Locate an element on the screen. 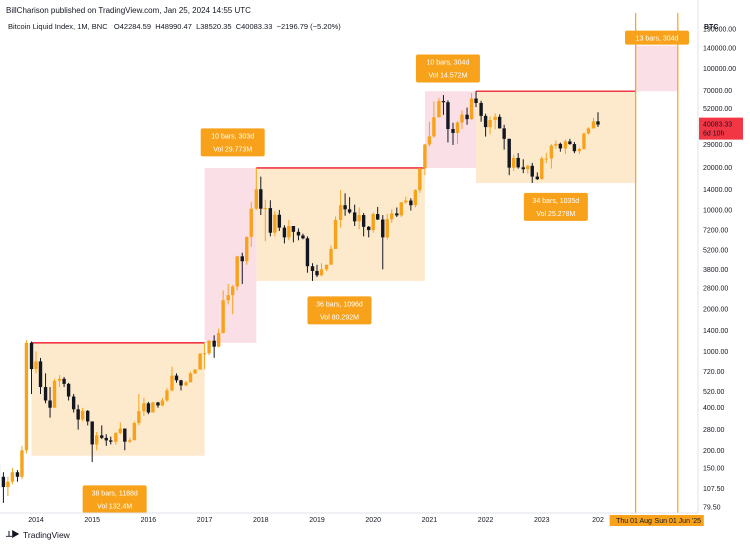 This screenshot has height=547, width=750. price-tick: 400.00 is located at coordinates (714, 408).